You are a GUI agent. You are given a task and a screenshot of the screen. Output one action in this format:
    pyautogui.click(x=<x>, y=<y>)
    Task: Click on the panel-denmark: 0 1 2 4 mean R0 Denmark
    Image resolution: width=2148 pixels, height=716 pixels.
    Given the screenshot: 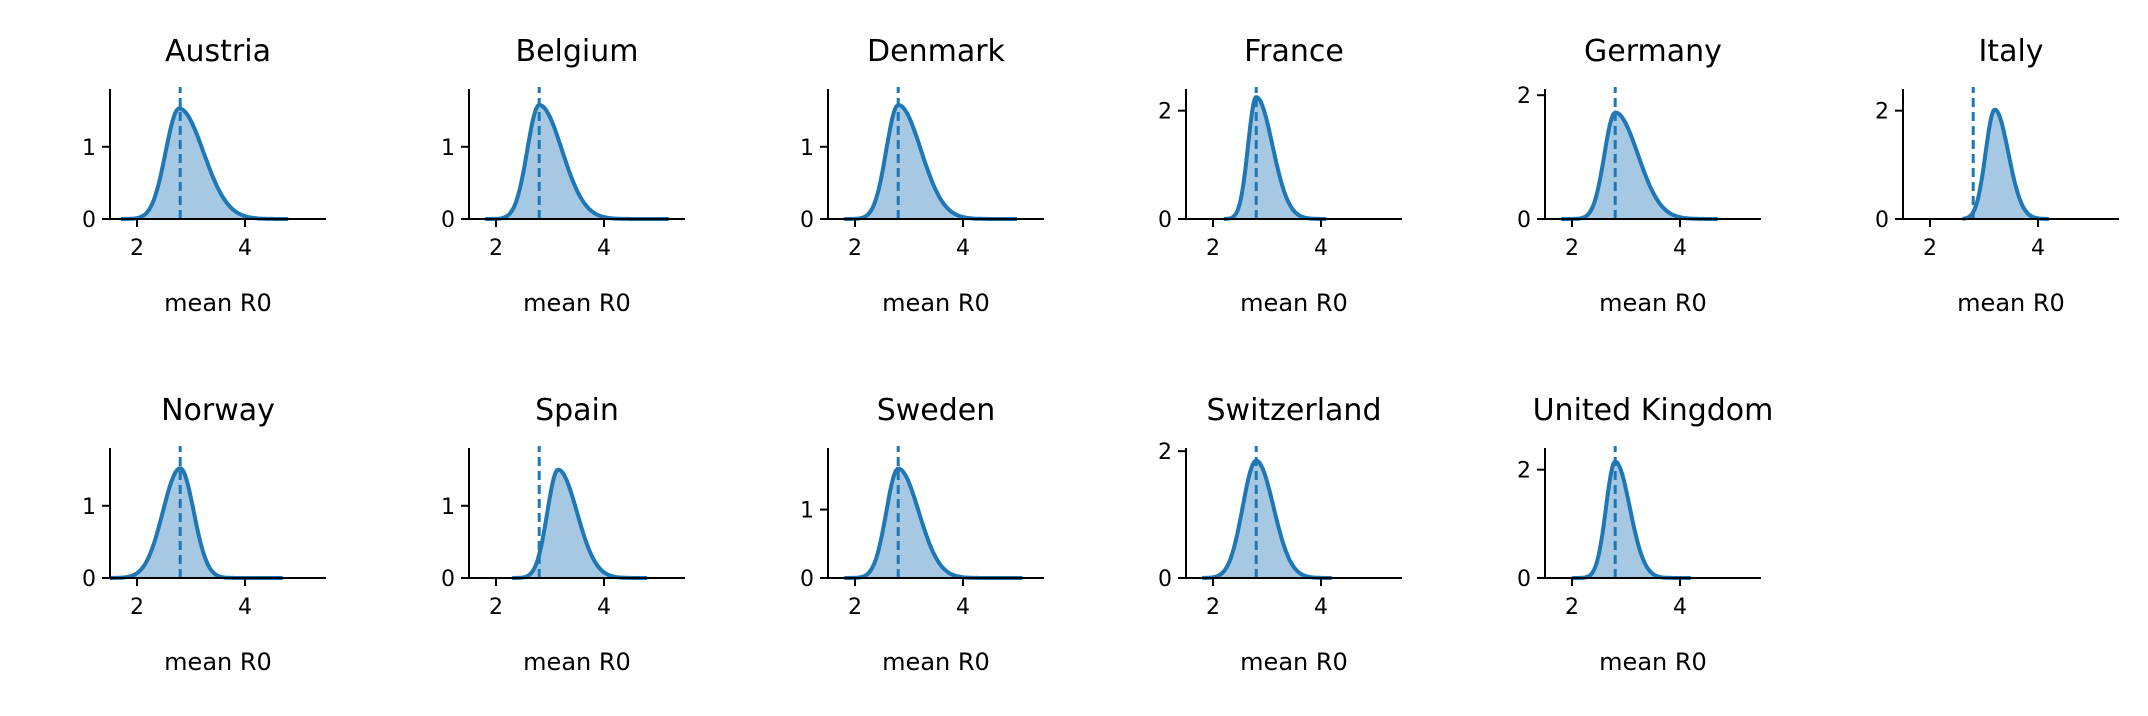 What is the action you would take?
    pyautogui.click(x=922, y=175)
    